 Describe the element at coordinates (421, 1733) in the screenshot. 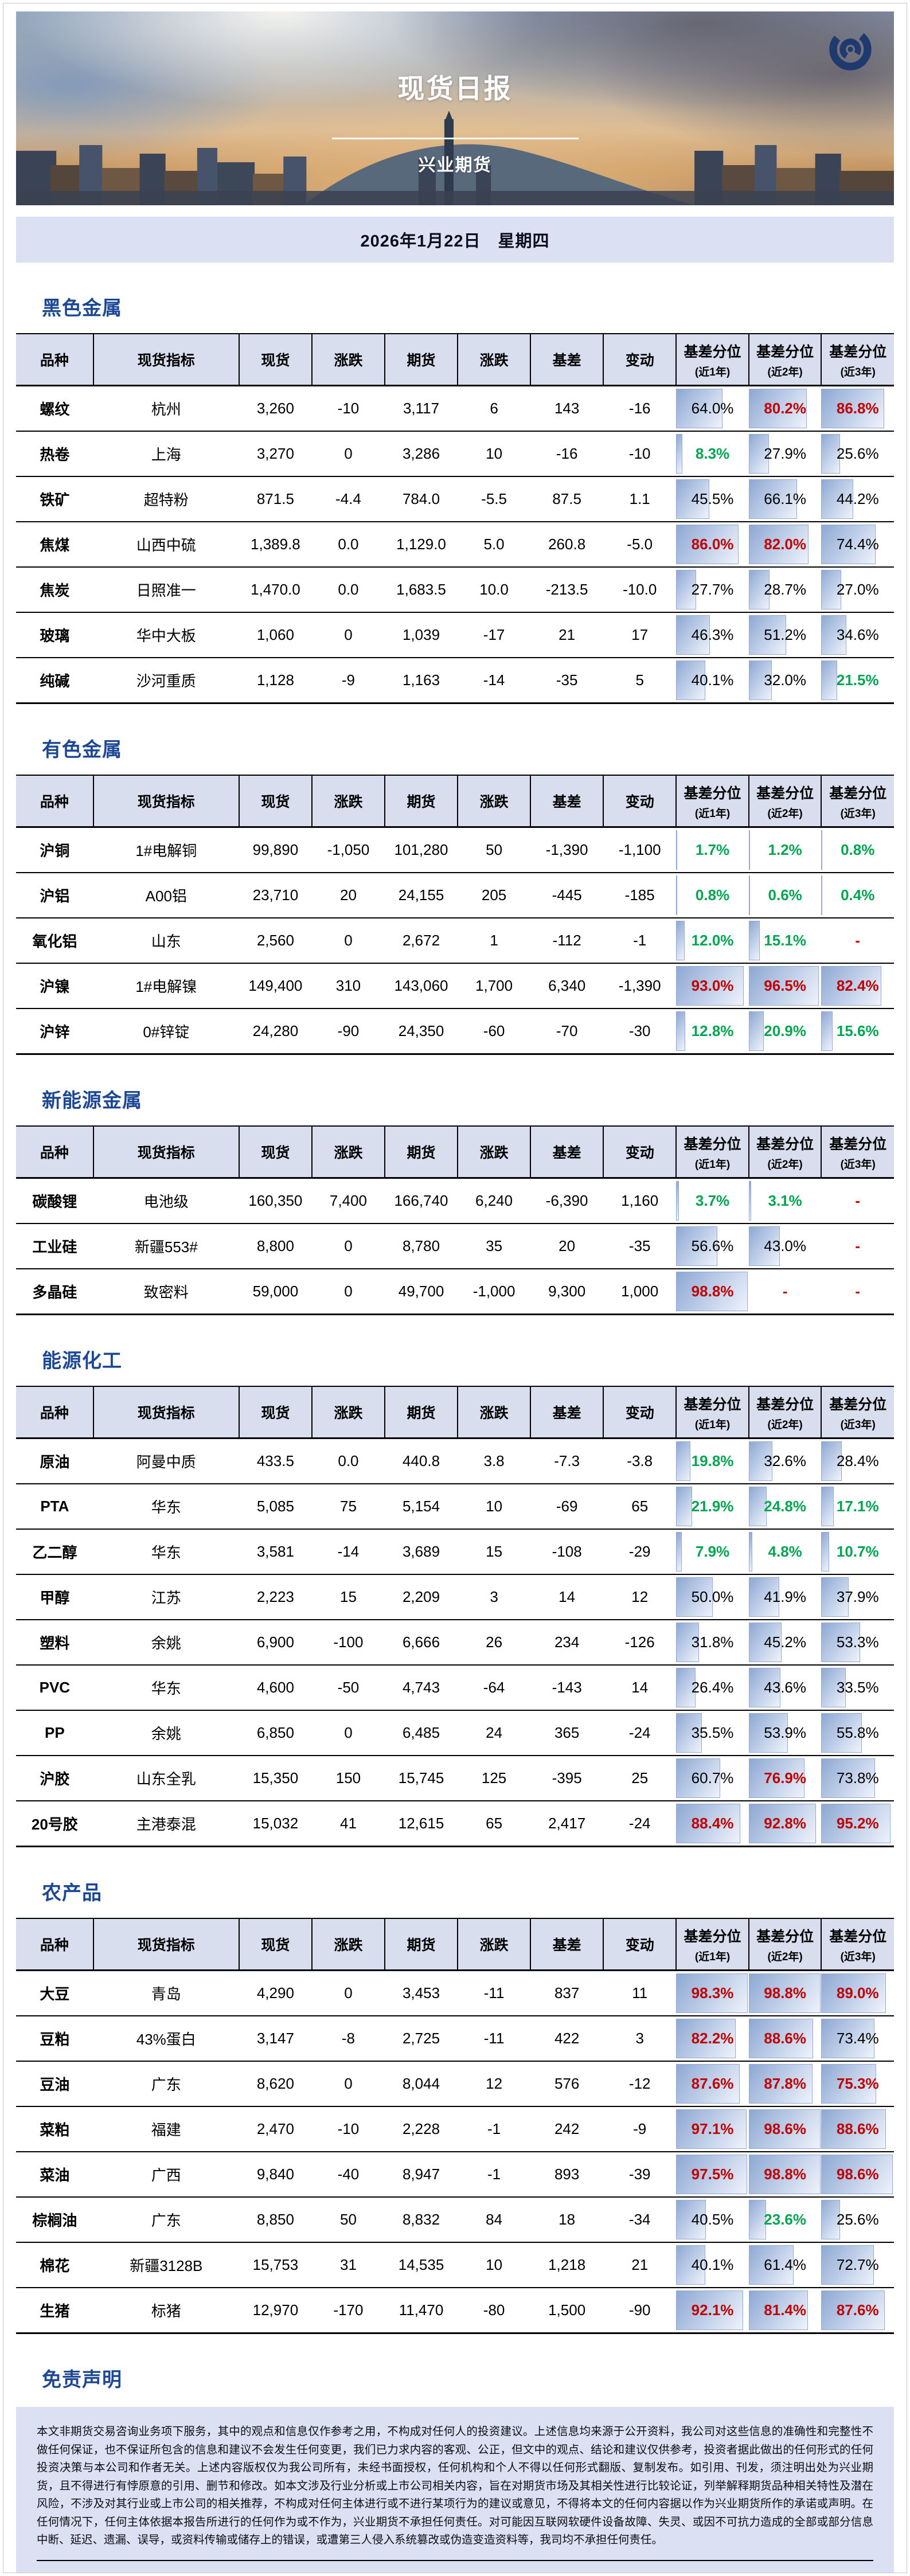

I see `futures-price-cell: 6,485` at that location.